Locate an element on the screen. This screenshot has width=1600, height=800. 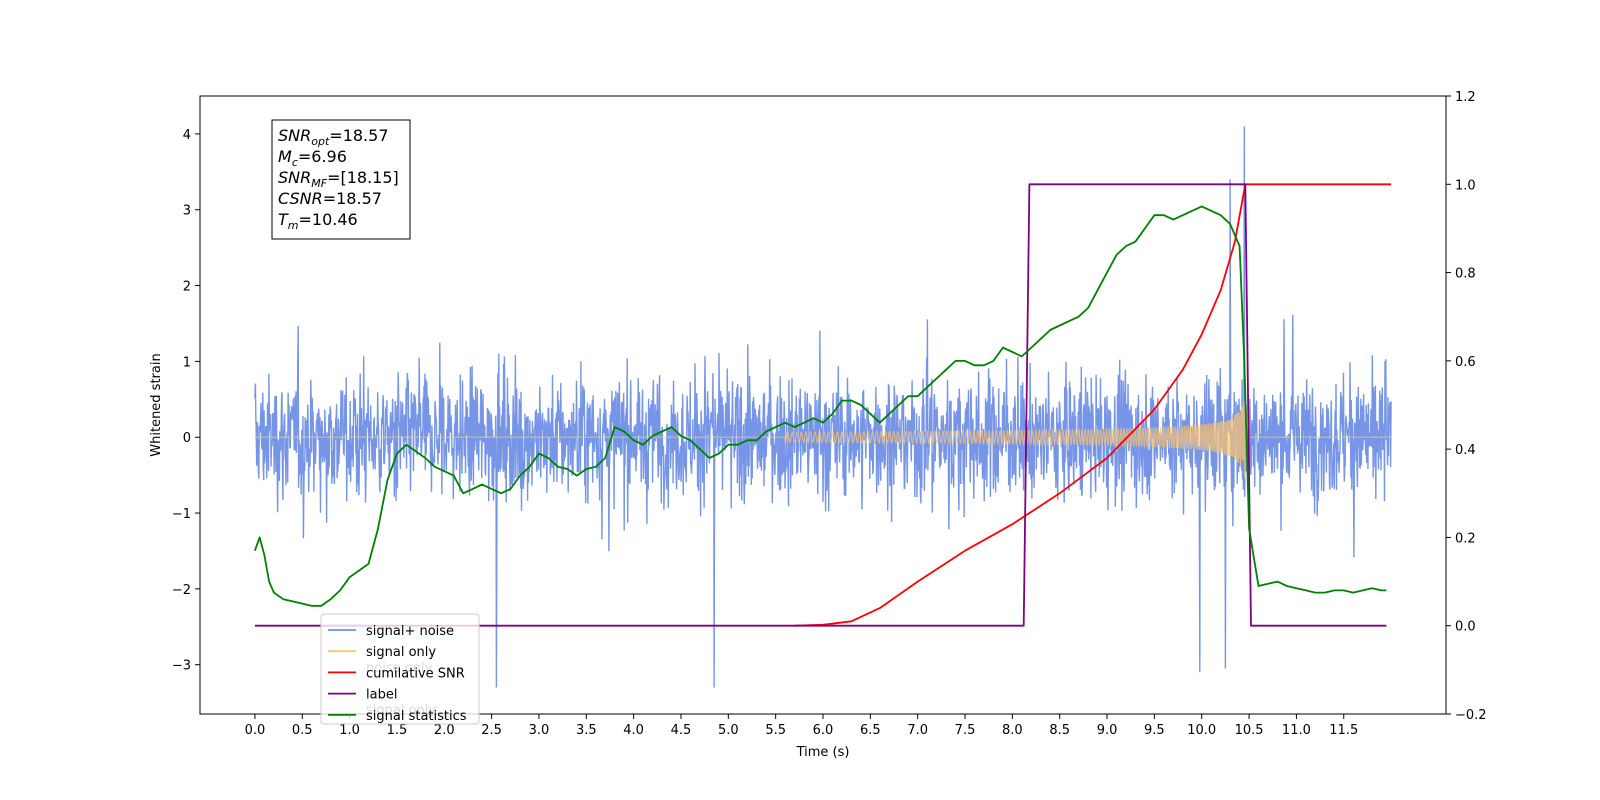
legend-hidden-text-1: noise only is located at coordinates (399, 668).